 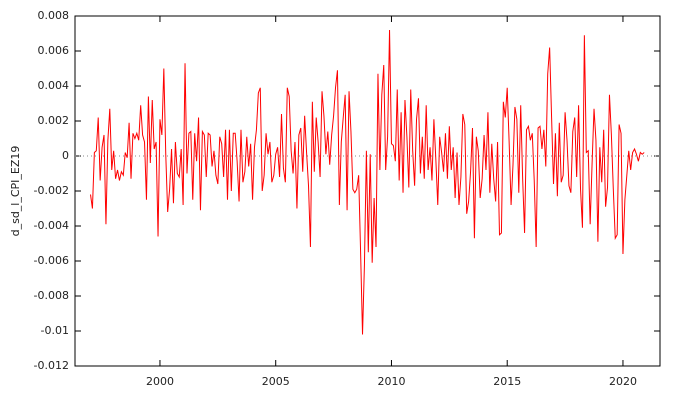 What do you see at coordinates (51, 295) in the screenshot?
I see `y-tick-label: -0.008` at bounding box center [51, 295].